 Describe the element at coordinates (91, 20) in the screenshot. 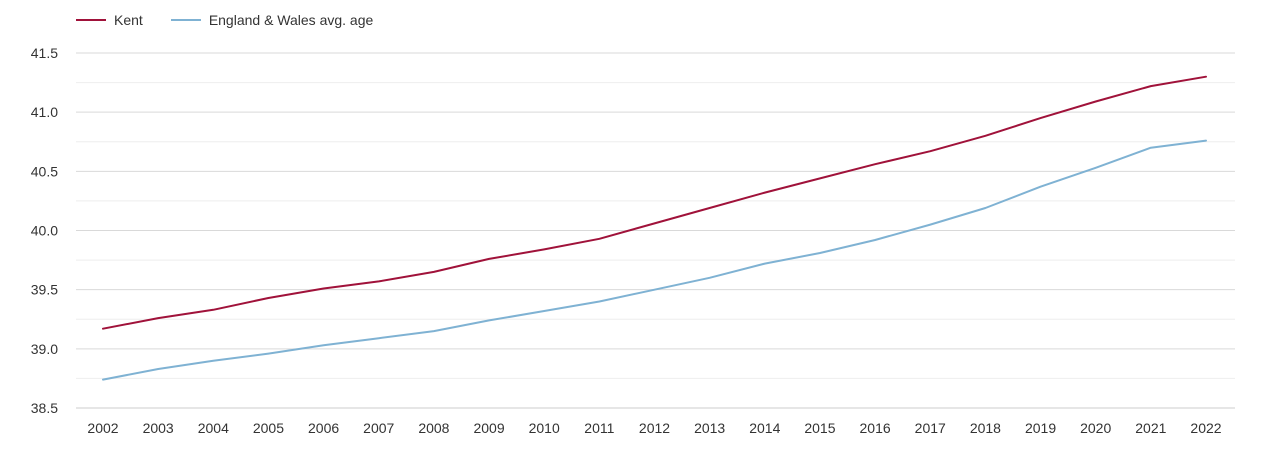

I see `legend-swatch-kent` at that location.